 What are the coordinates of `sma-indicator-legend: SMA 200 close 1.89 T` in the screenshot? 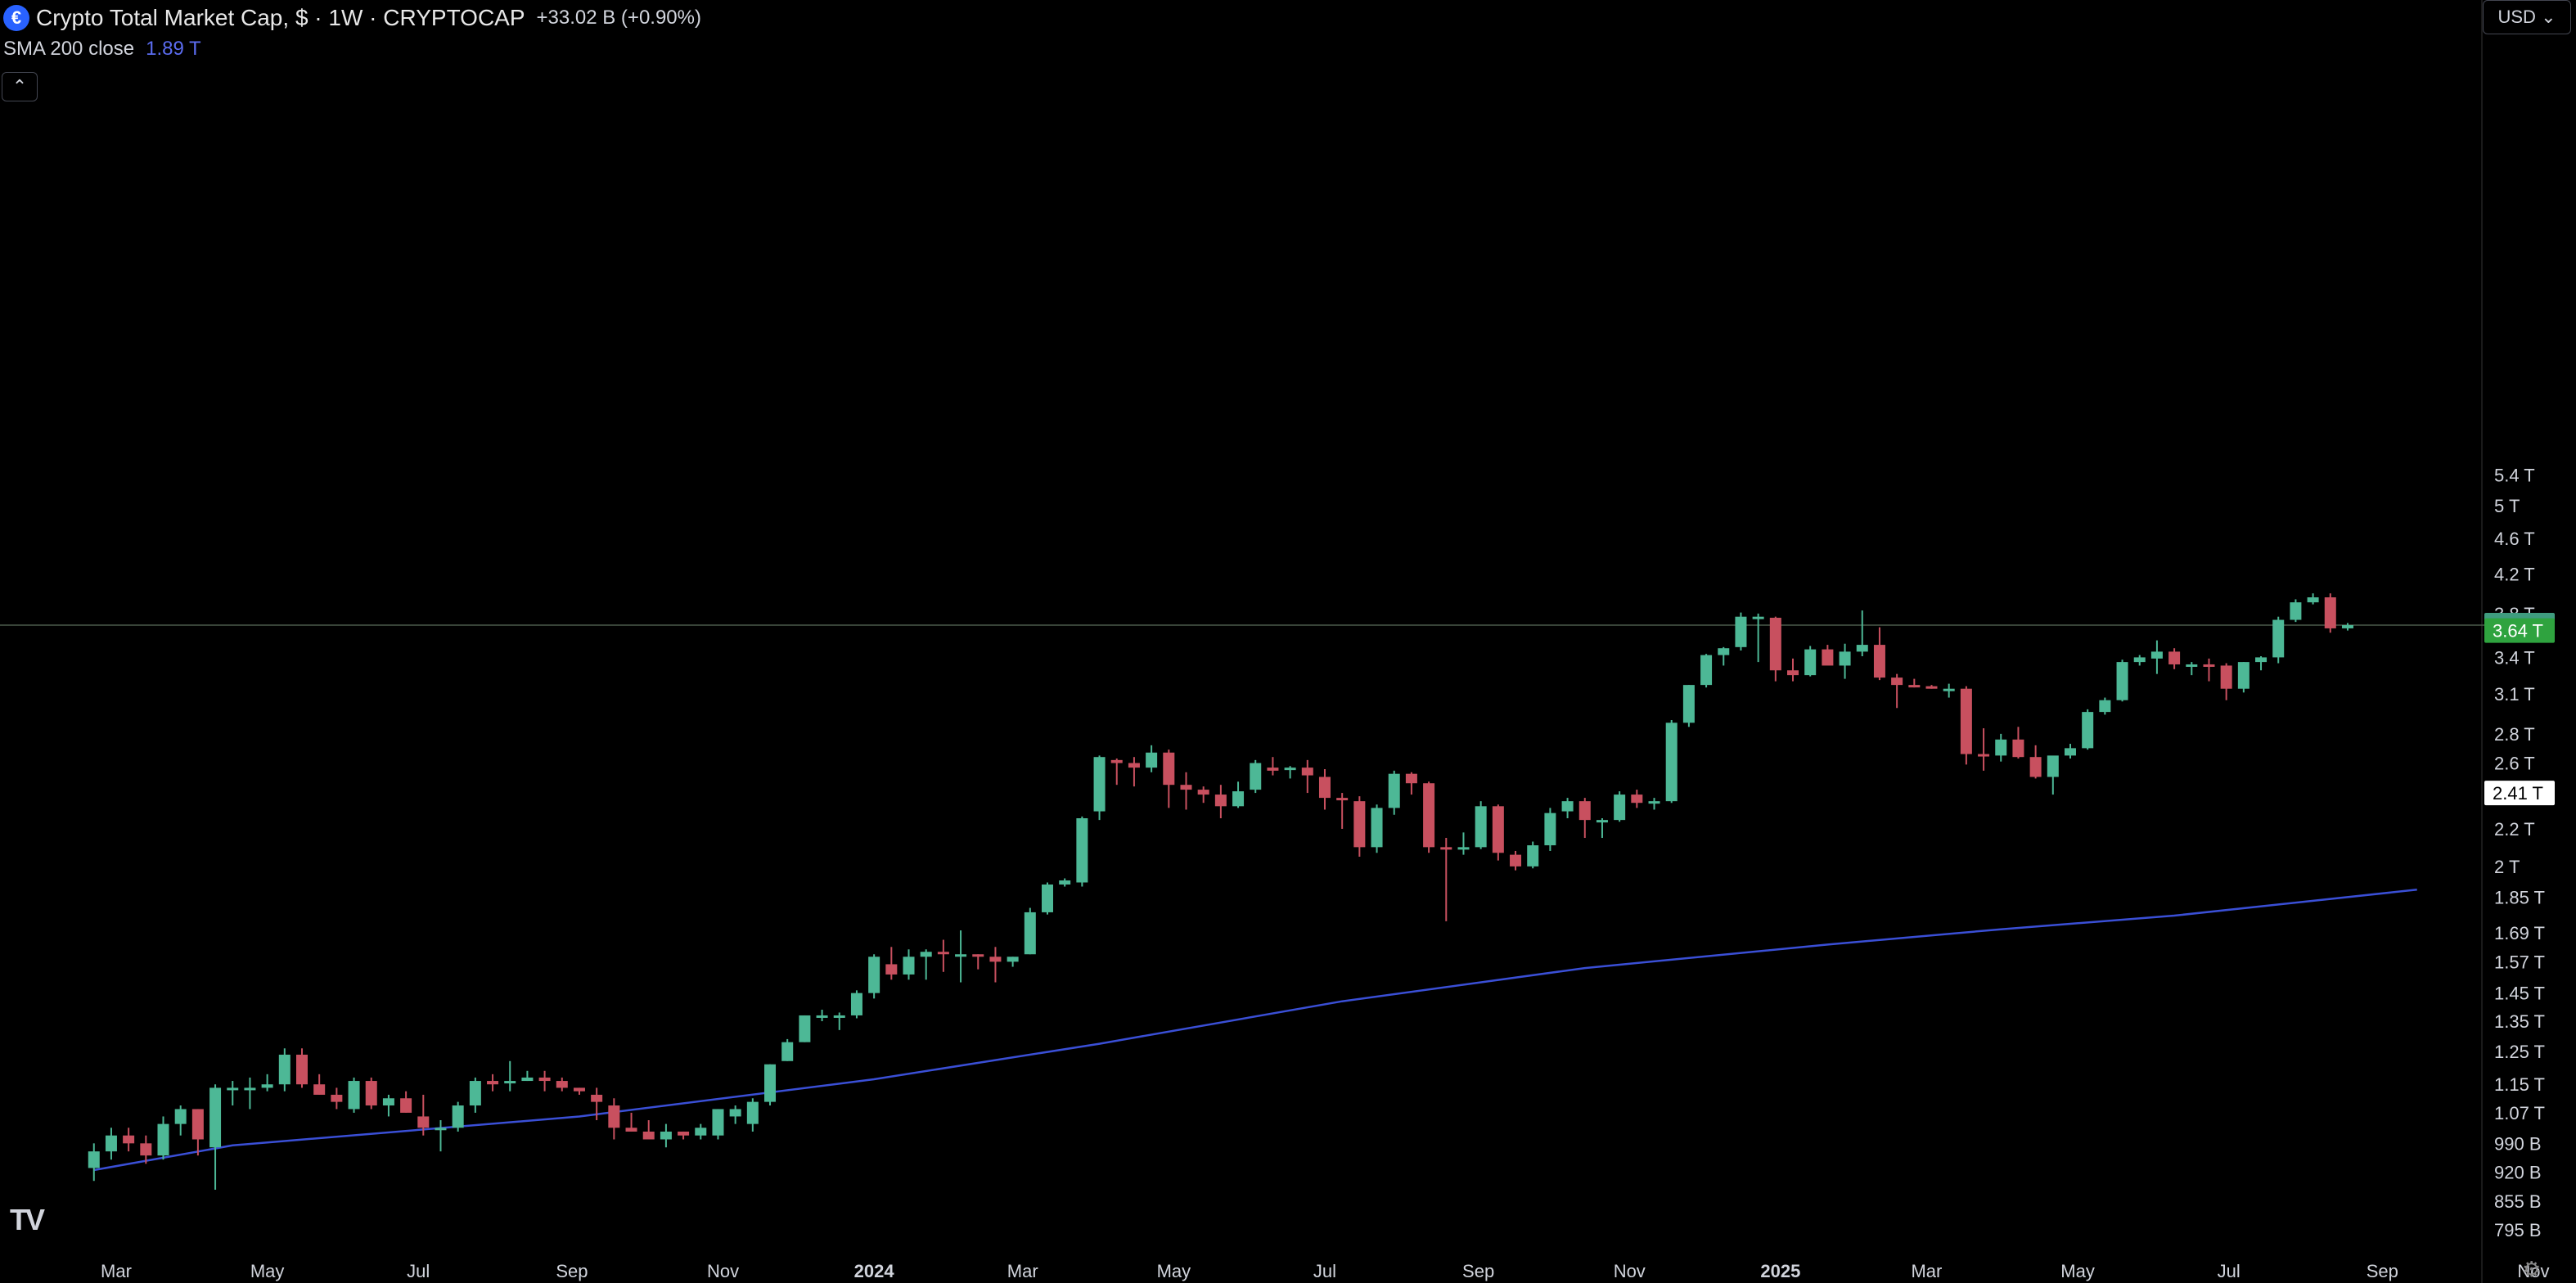 It's located at (102, 49).